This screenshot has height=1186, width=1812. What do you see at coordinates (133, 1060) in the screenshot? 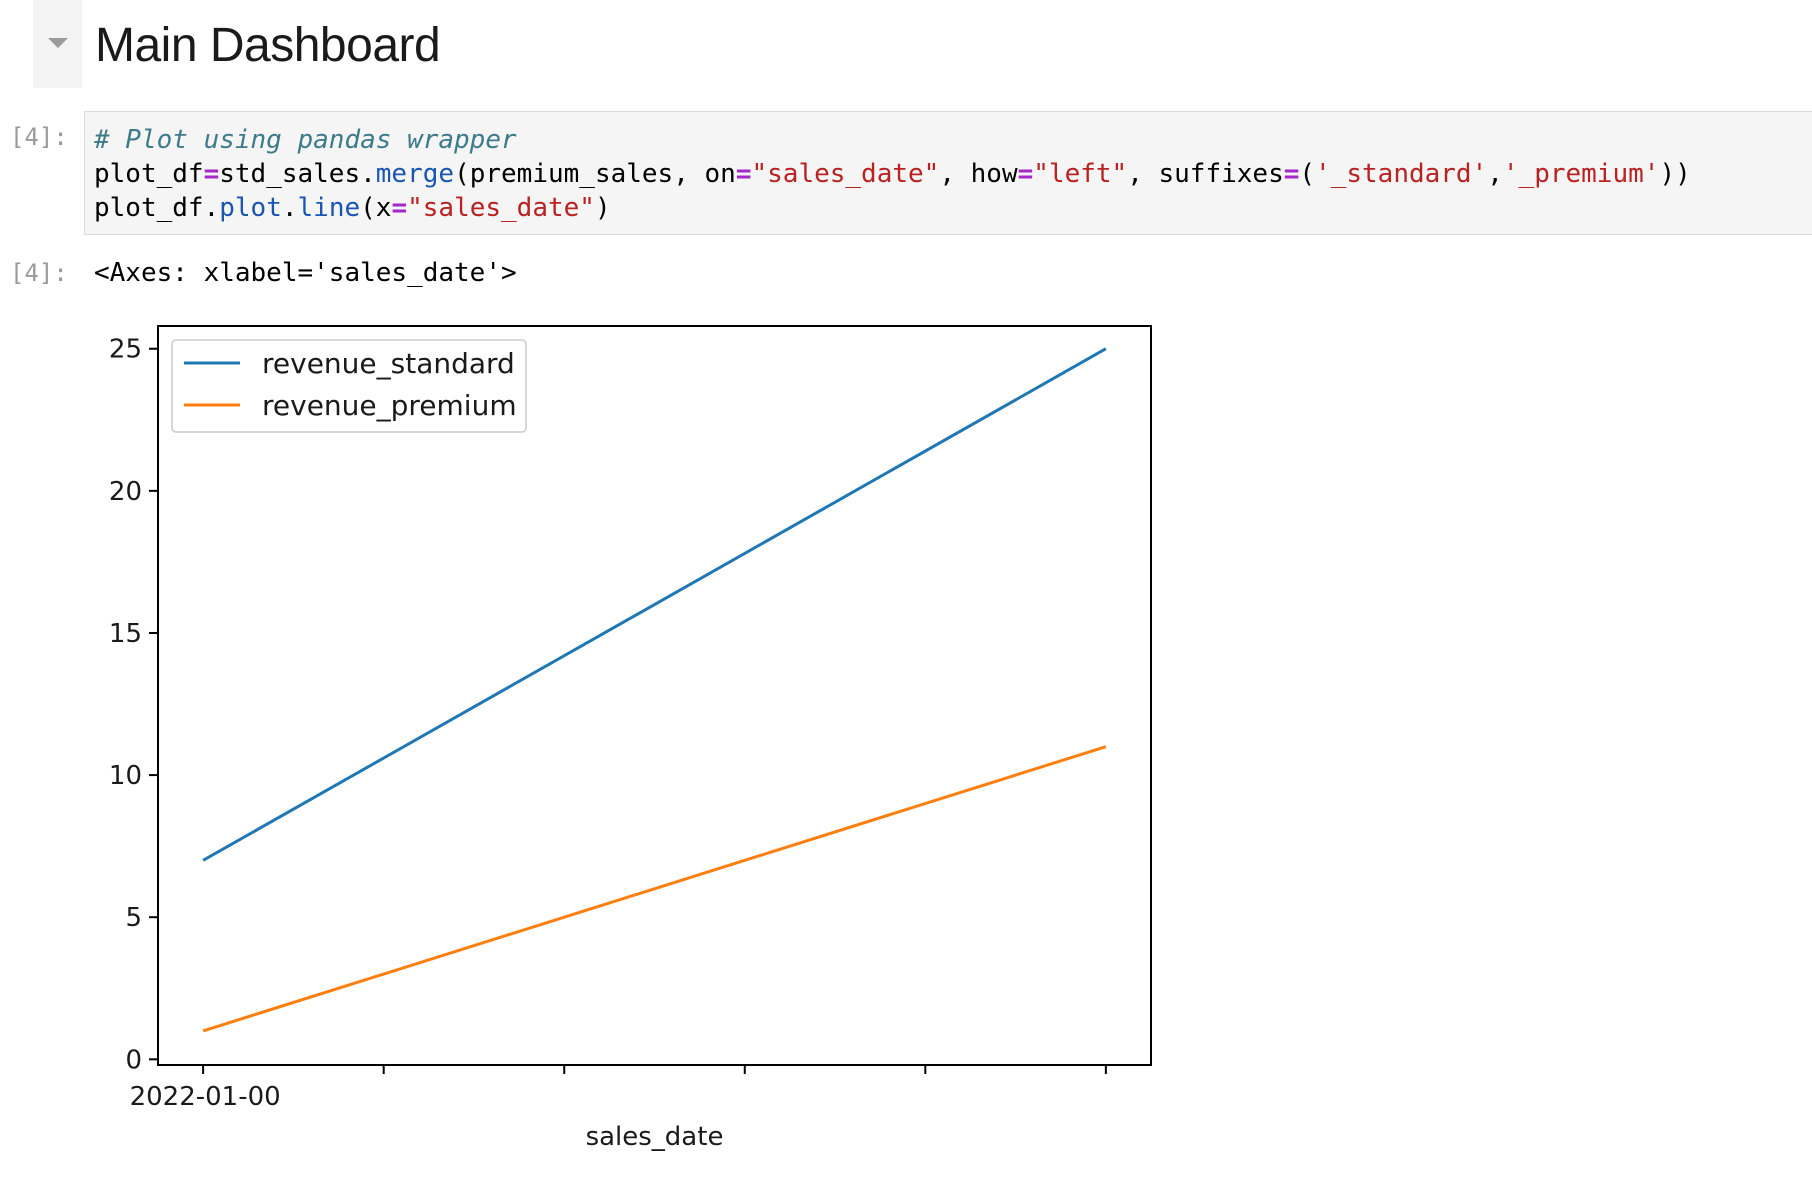
I see `y-tick-label: 0` at bounding box center [133, 1060].